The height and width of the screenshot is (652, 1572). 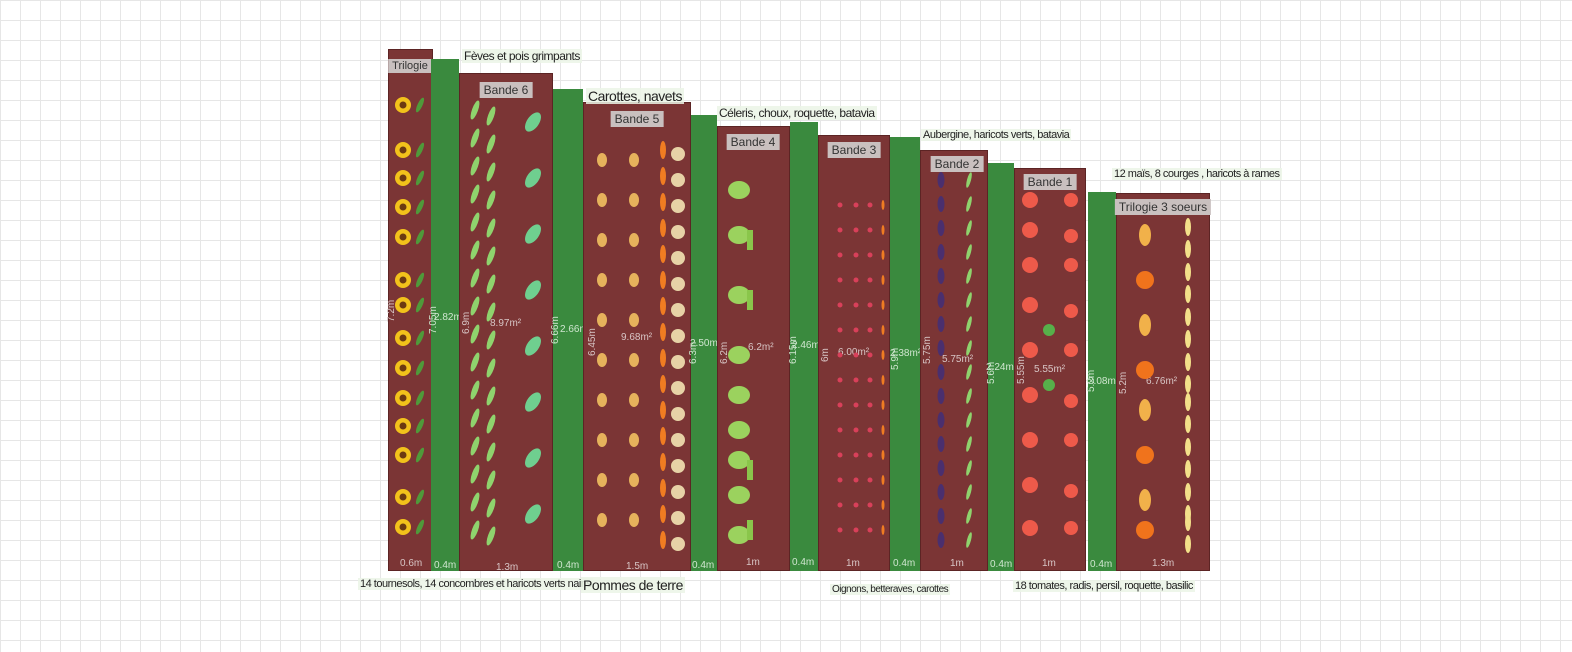 I want to click on path-6-area: 2.24m², so click(x=1002, y=367).